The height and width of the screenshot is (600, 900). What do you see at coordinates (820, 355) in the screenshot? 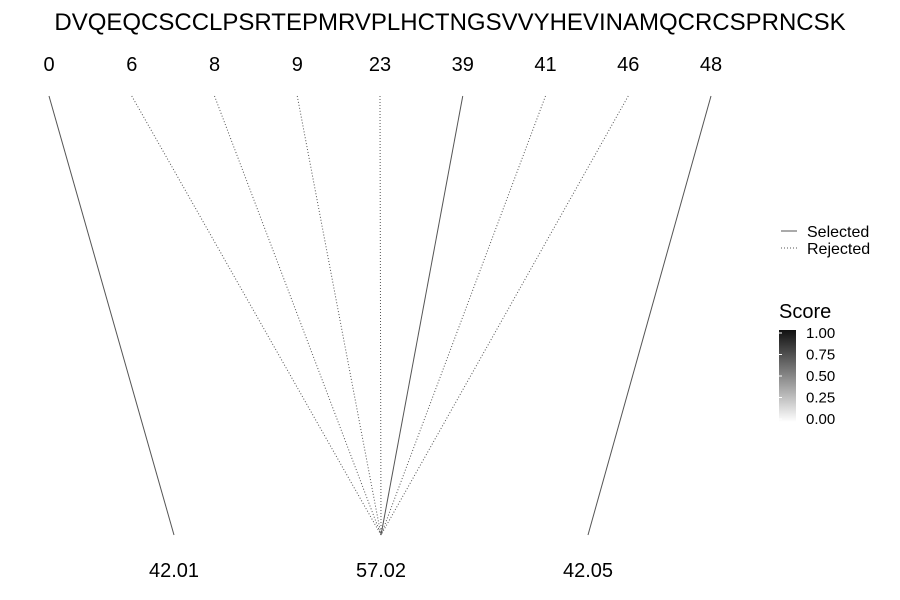
I see `colorbar-tick-label: 0.75` at bounding box center [820, 355].